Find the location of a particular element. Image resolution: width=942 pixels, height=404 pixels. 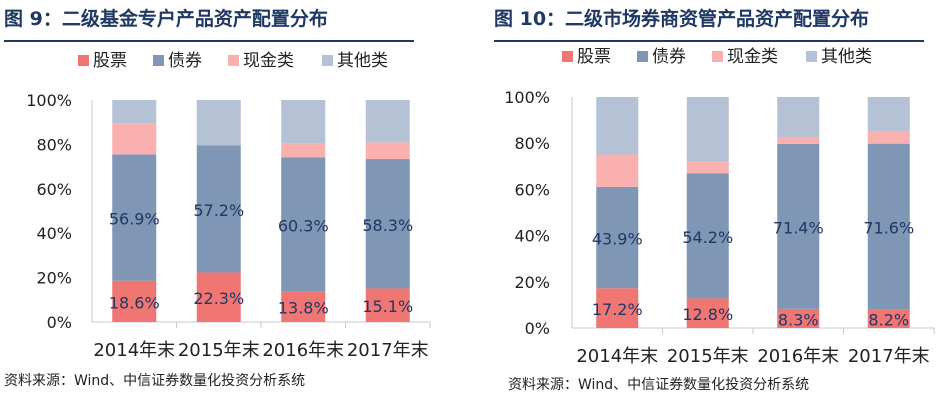

chart-title: 图 10：二级市场券商资管产品资产配置分布 is located at coordinates (682, 19).